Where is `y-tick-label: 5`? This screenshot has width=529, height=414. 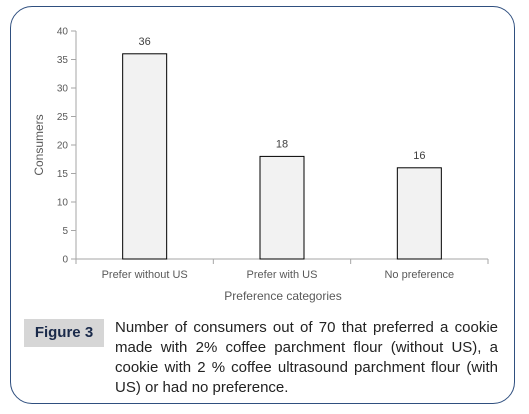 y-tick-label: 5 is located at coordinates (65, 231).